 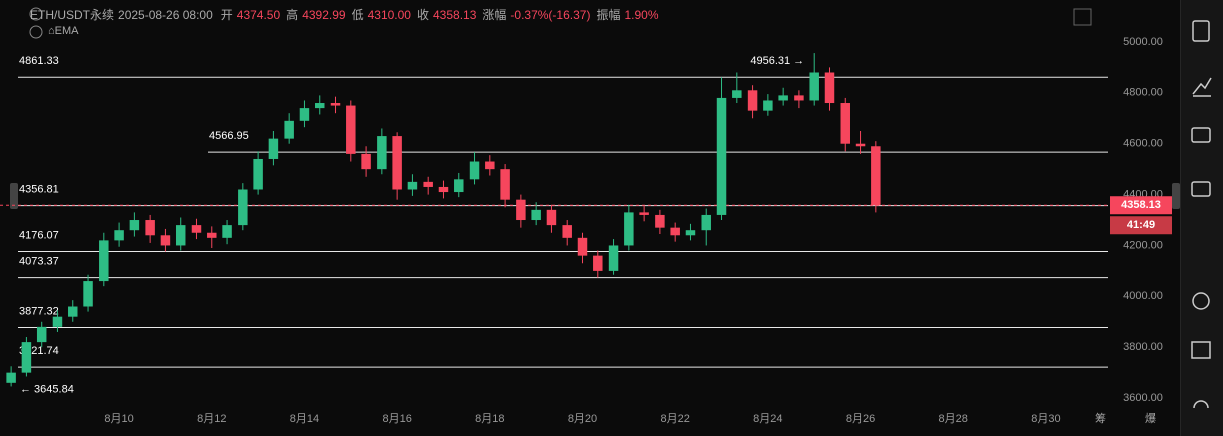 I want to click on toolbar-border, so click(x=1180, y=218).